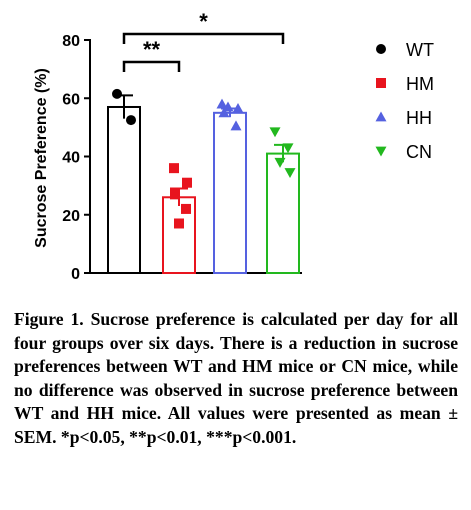  I want to click on y-axis-label: Sucrose Preference (%), so click(41, 158).